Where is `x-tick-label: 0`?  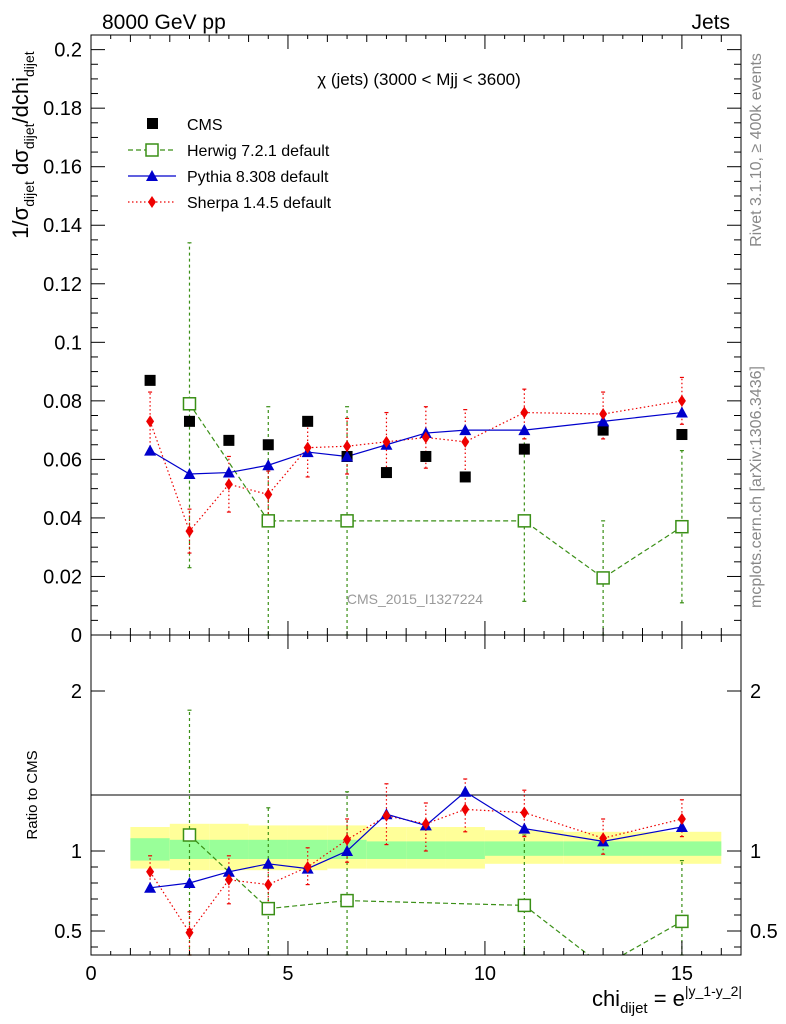 x-tick-label: 0 is located at coordinates (90, 974).